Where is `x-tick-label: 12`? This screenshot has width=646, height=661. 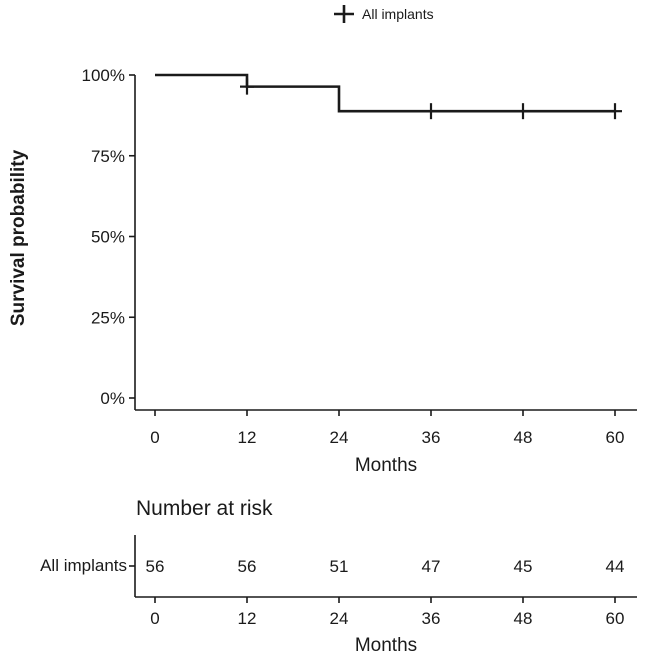 x-tick-label: 12 is located at coordinates (247, 437).